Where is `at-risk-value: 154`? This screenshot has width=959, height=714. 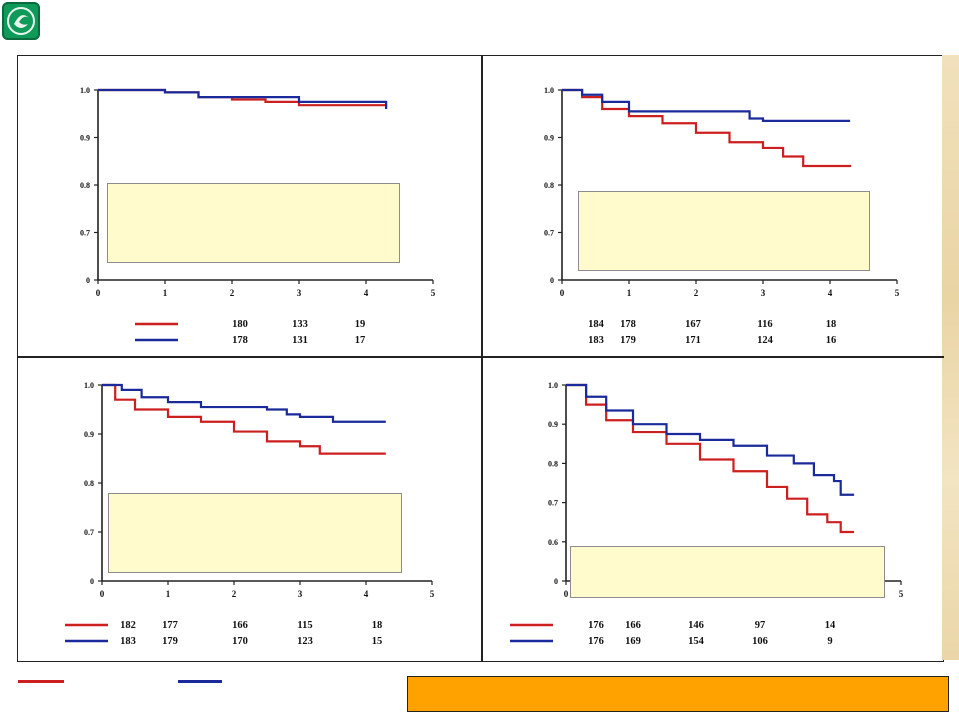
at-risk-value: 154 is located at coordinates (696, 641).